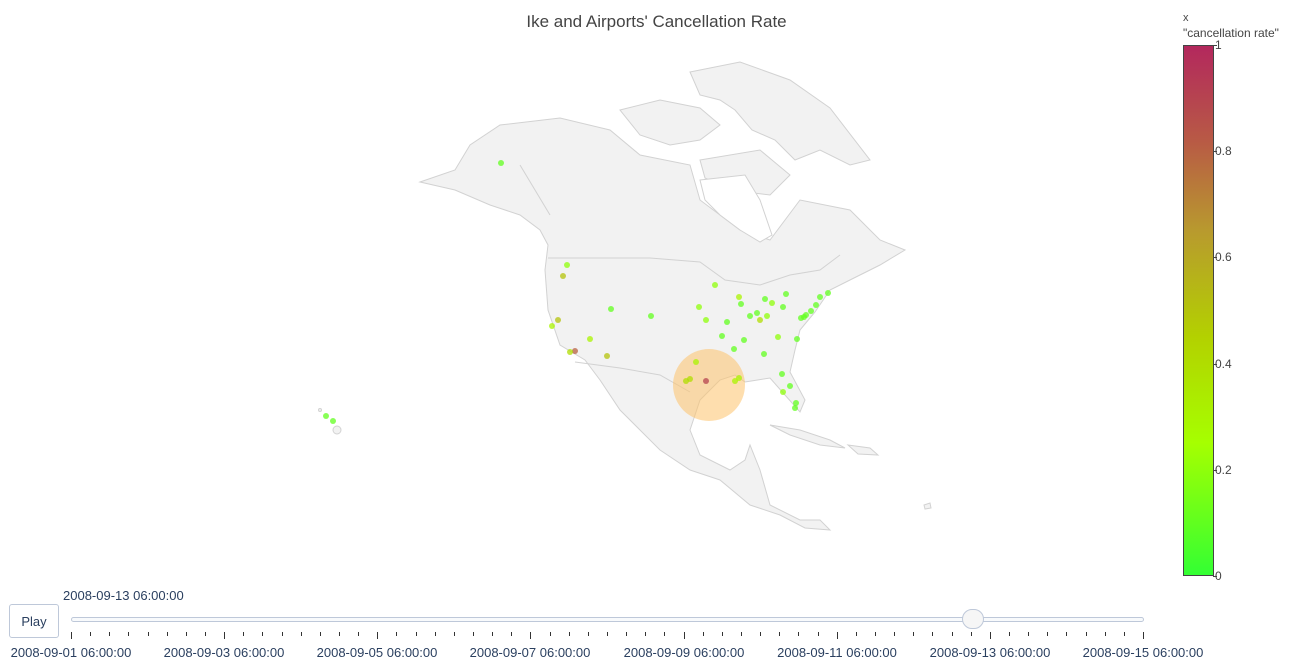  What do you see at coordinates (736, 208) in the screenshot?
I see `hudson-bay` at bounding box center [736, 208].